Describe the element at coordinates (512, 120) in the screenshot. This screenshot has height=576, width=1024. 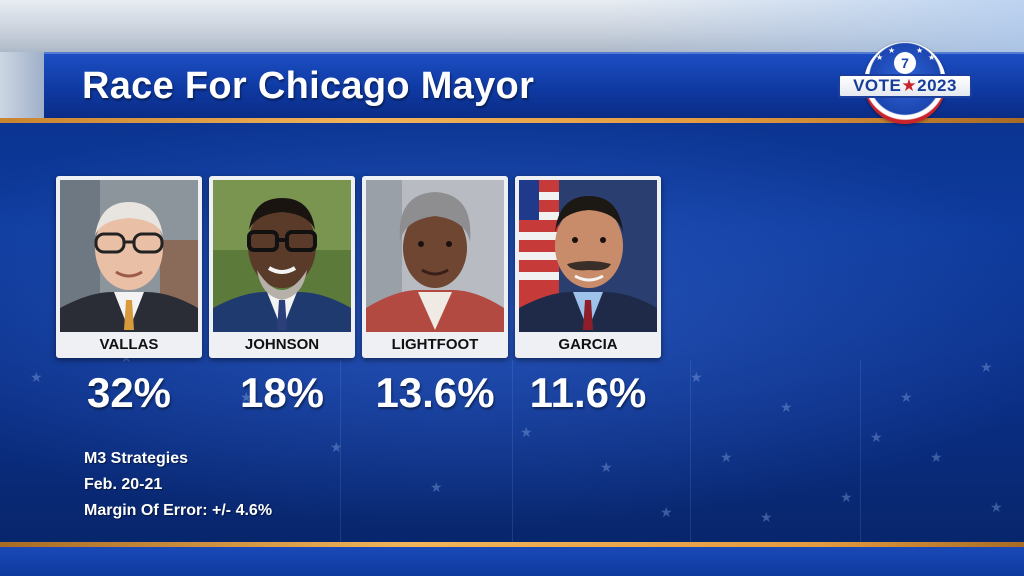
I see `gold-divider-top` at that location.